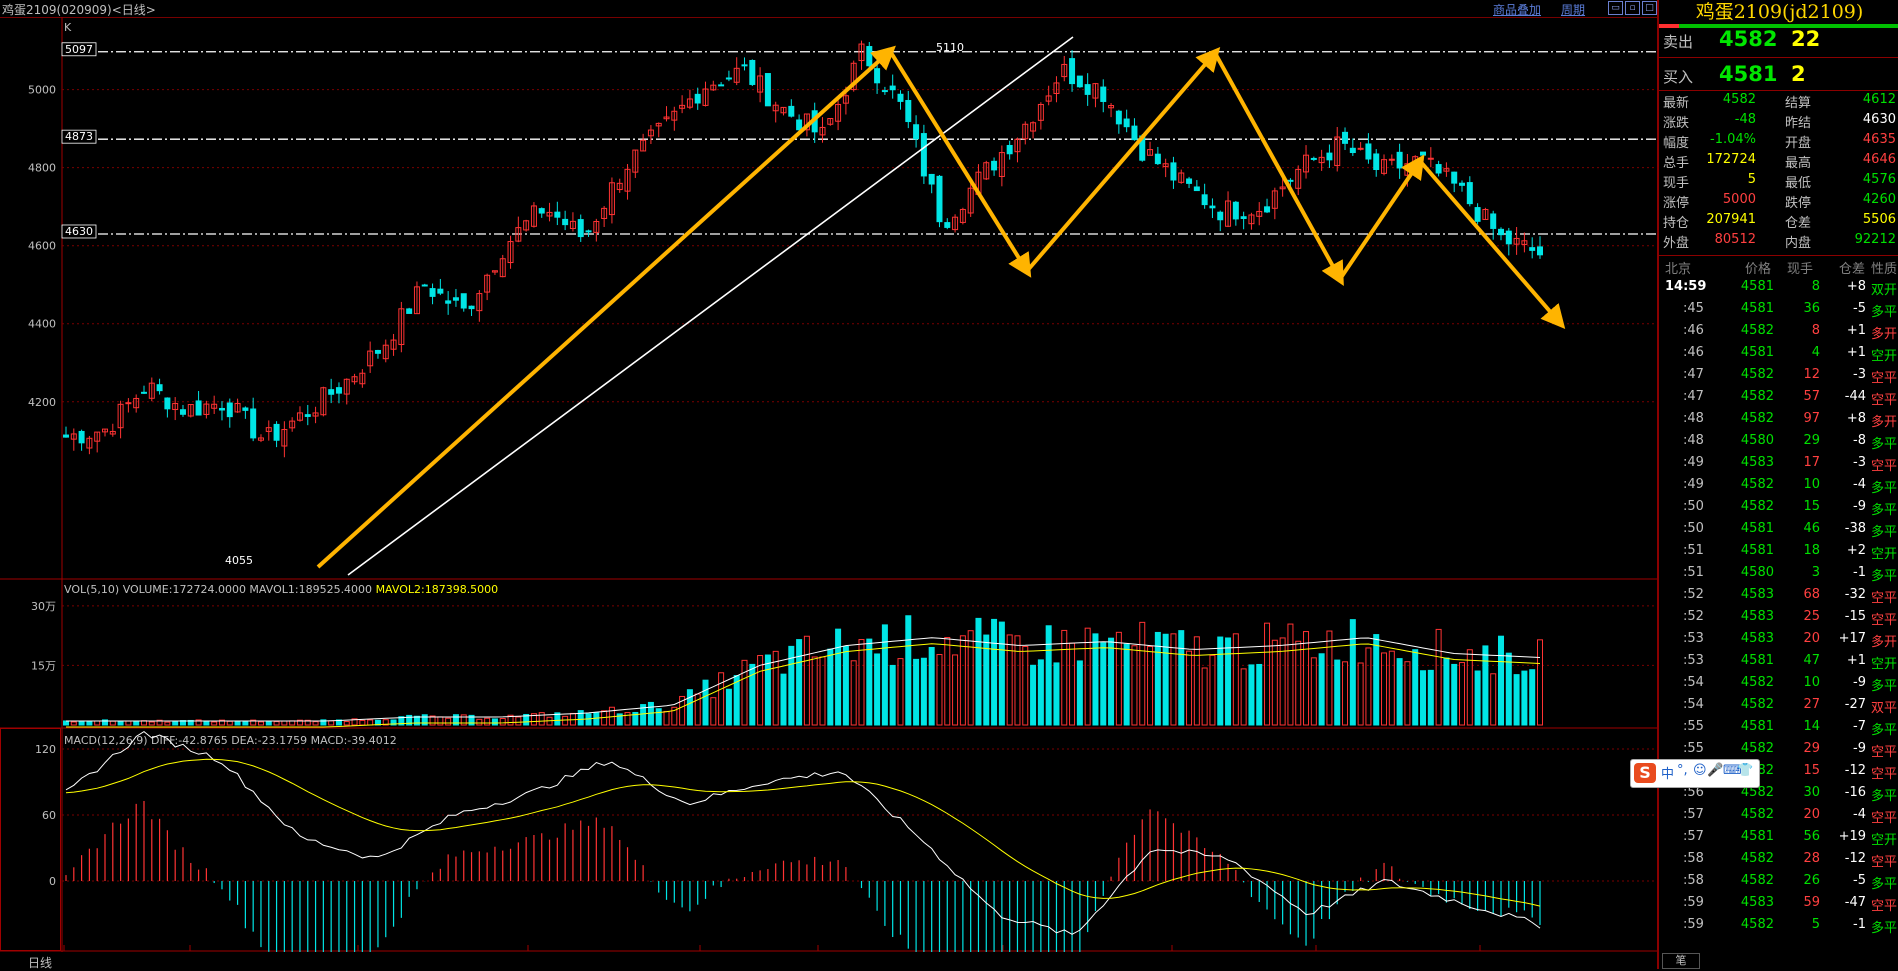 The height and width of the screenshot is (971, 1898). Describe the element at coordinates (1615, 8) in the screenshot. I see `restore-icon: ▭` at that location.